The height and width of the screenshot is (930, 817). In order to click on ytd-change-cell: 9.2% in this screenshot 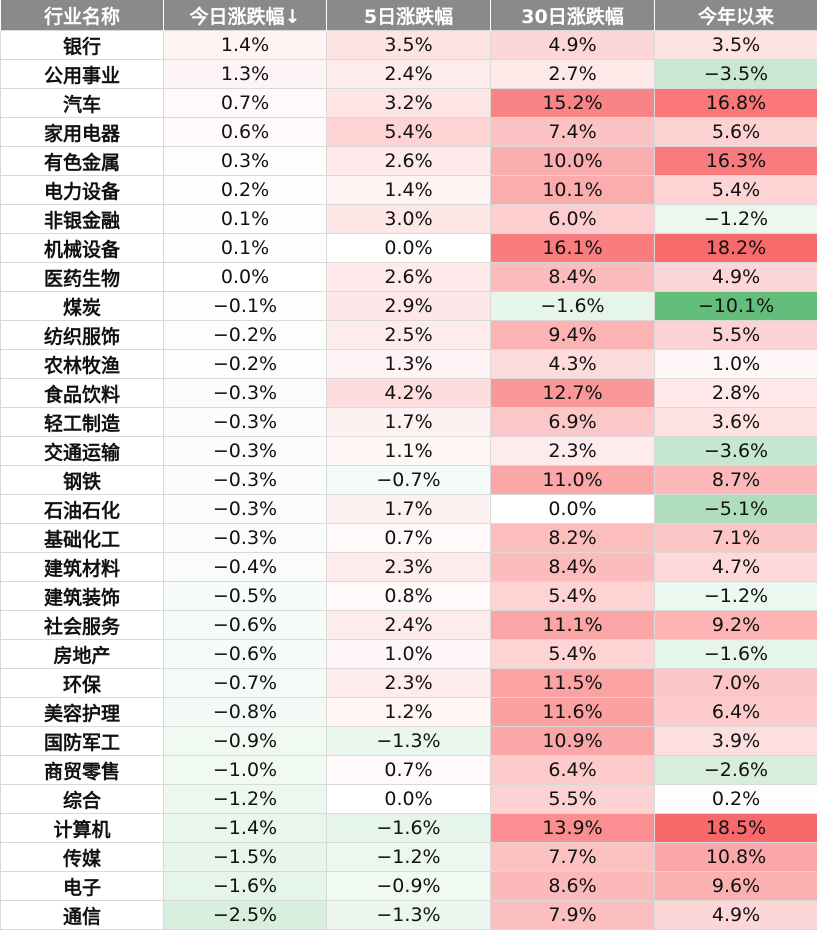, I will do `click(736, 625)`.